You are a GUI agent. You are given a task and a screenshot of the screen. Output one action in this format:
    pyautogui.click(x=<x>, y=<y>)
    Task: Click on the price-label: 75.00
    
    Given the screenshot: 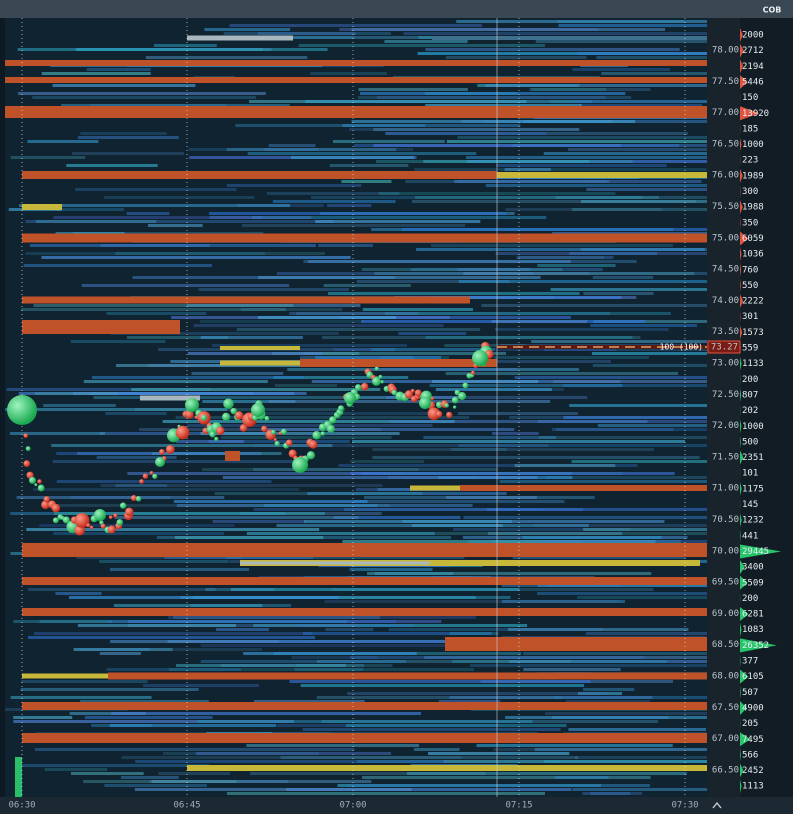 What is the action you would take?
    pyautogui.click(x=725, y=238)
    